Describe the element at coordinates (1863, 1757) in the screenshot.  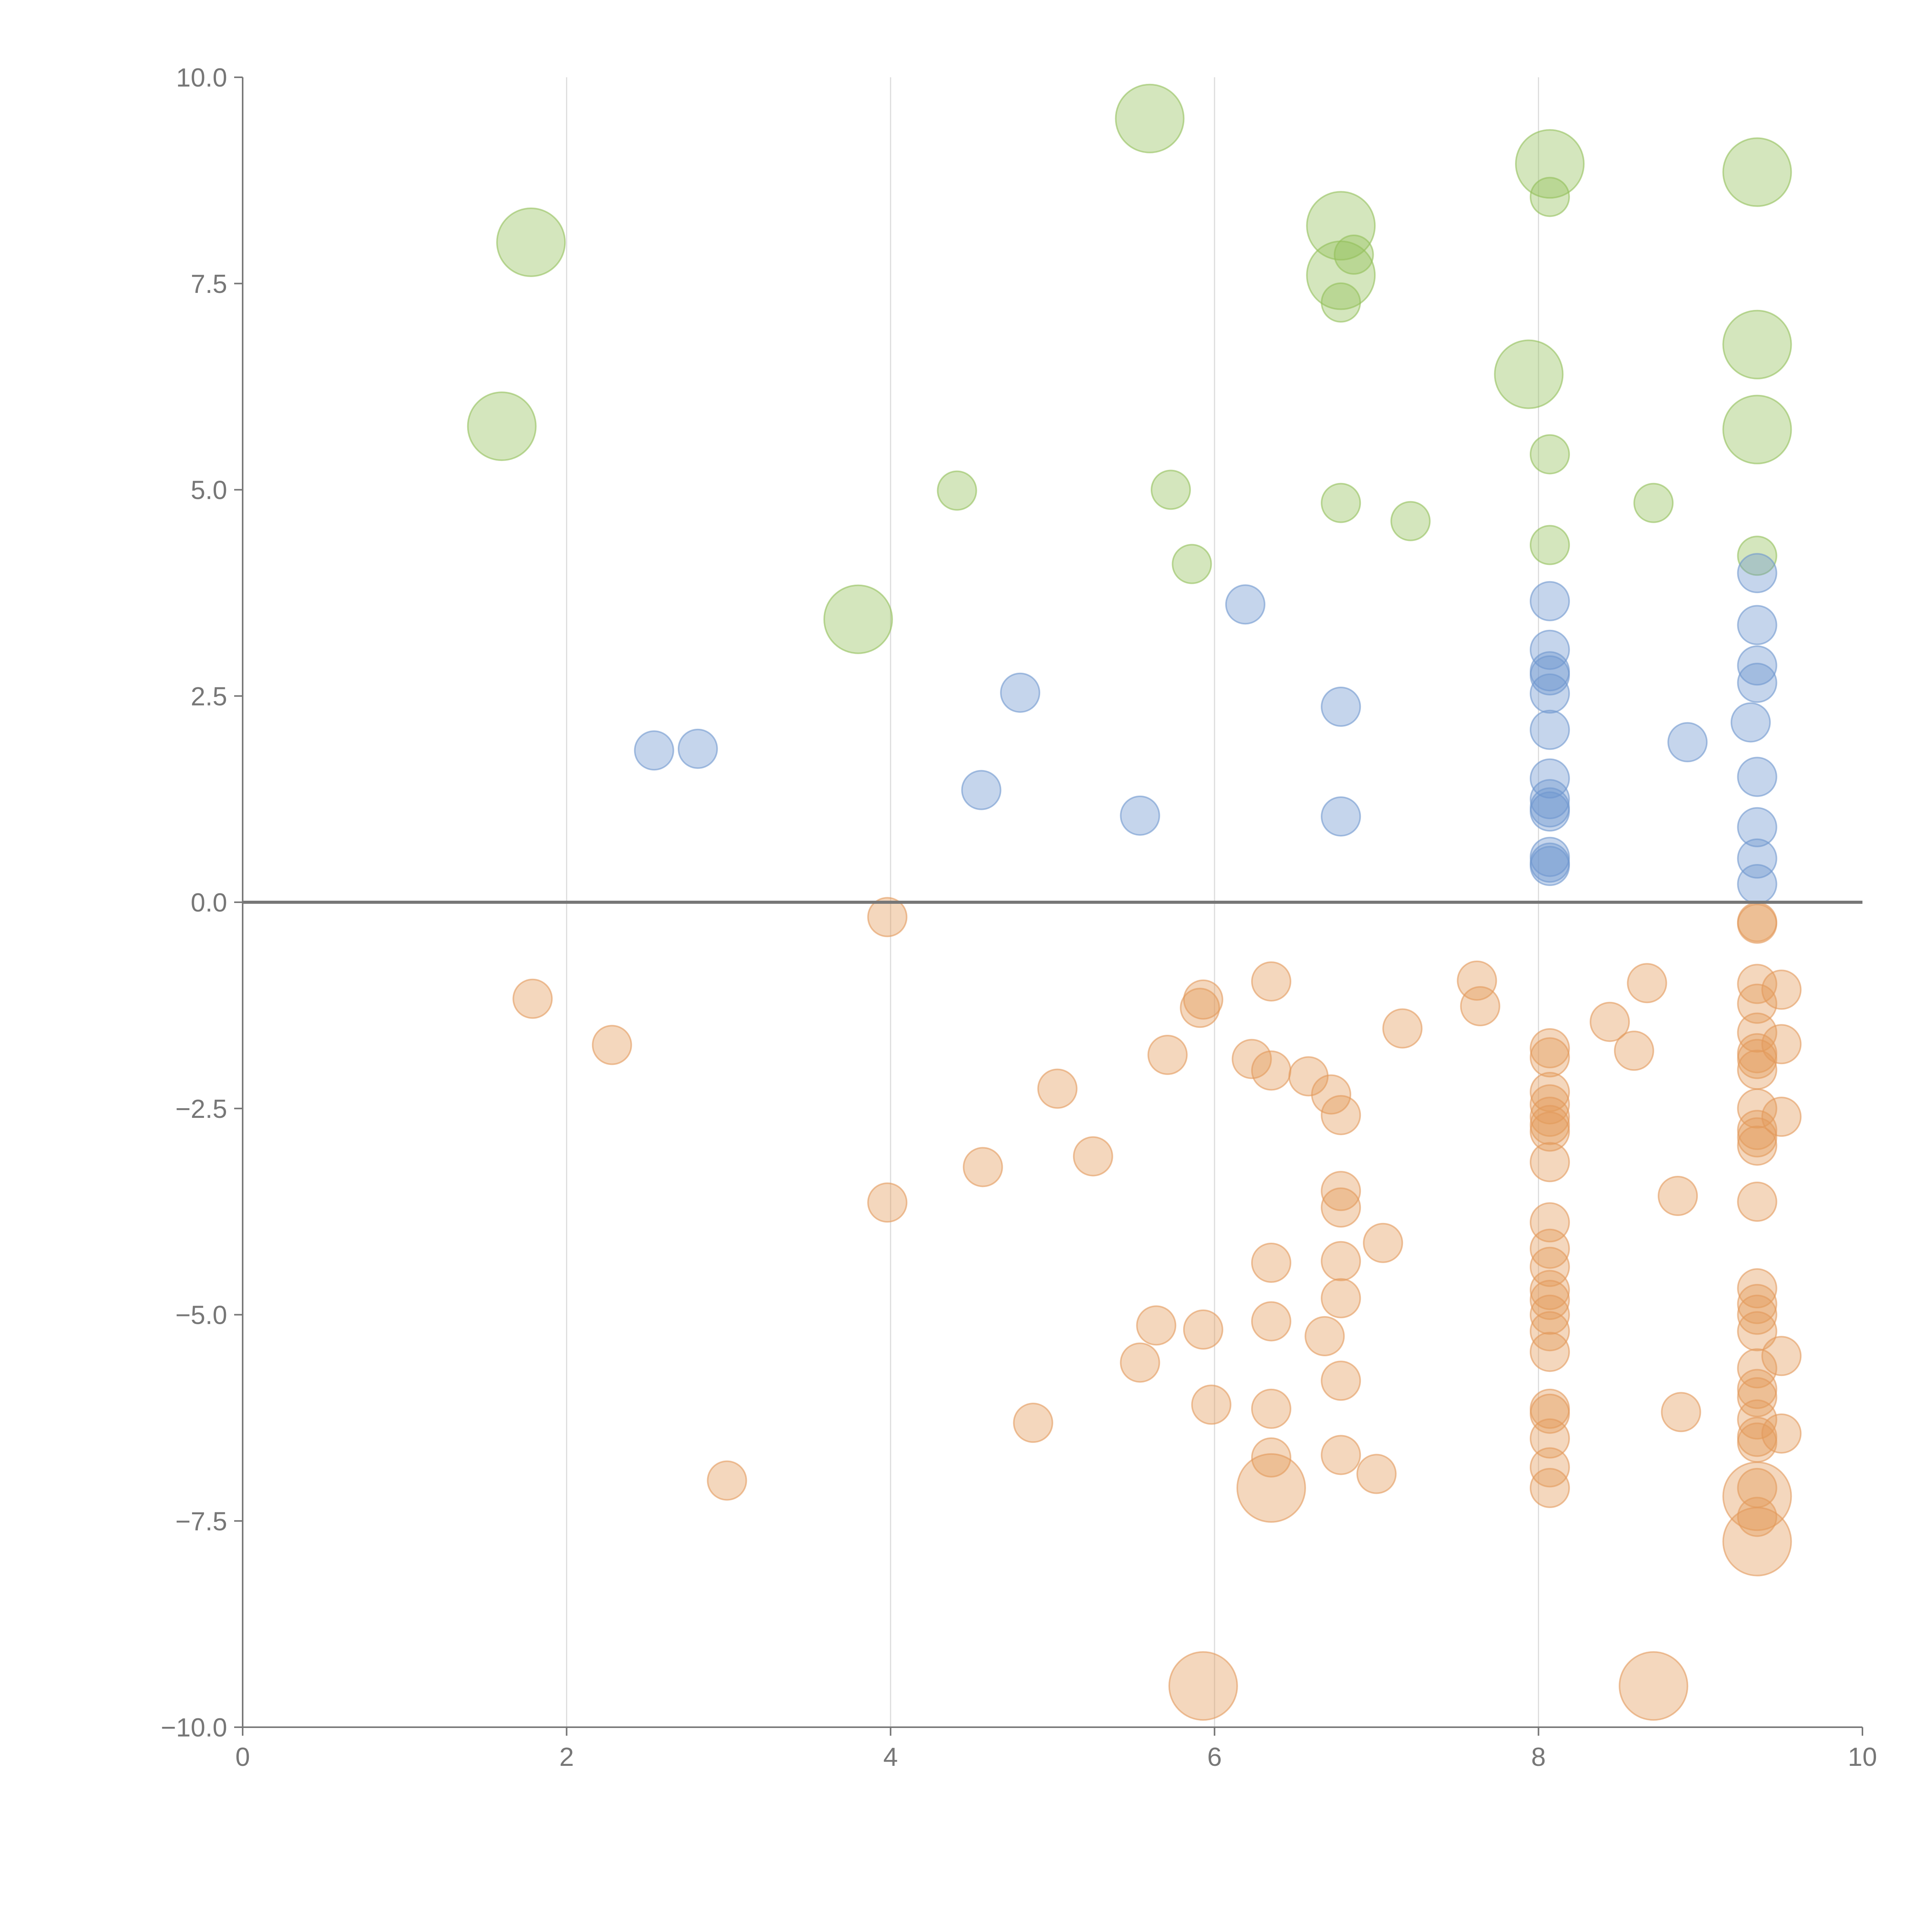
I see `x-tick-label: 10` at that location.